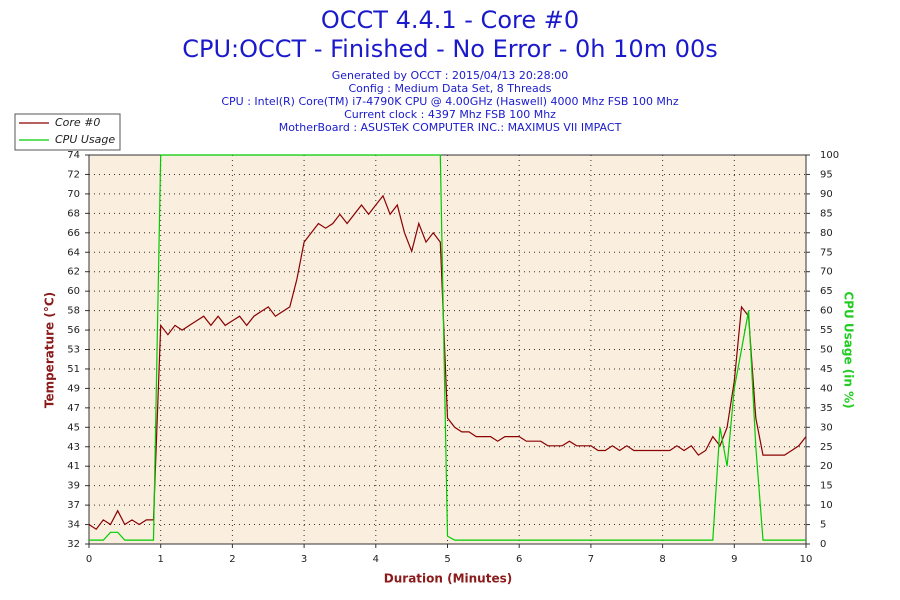 This screenshot has width=900, height=600. What do you see at coordinates (450, 114) in the screenshot?
I see `info-line: Current clock : 4397 Mhz FSB 100 Mhz` at bounding box center [450, 114].